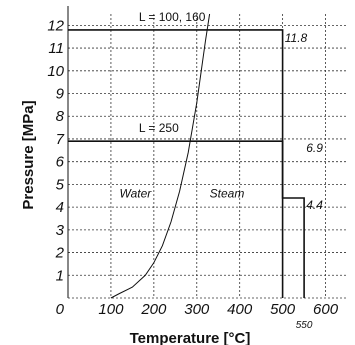 Image resolution: width=355 pixels, height=345 pixels. What do you see at coordinates (296, 38) in the screenshot?
I see `annotation-1: 11.8` at bounding box center [296, 38].